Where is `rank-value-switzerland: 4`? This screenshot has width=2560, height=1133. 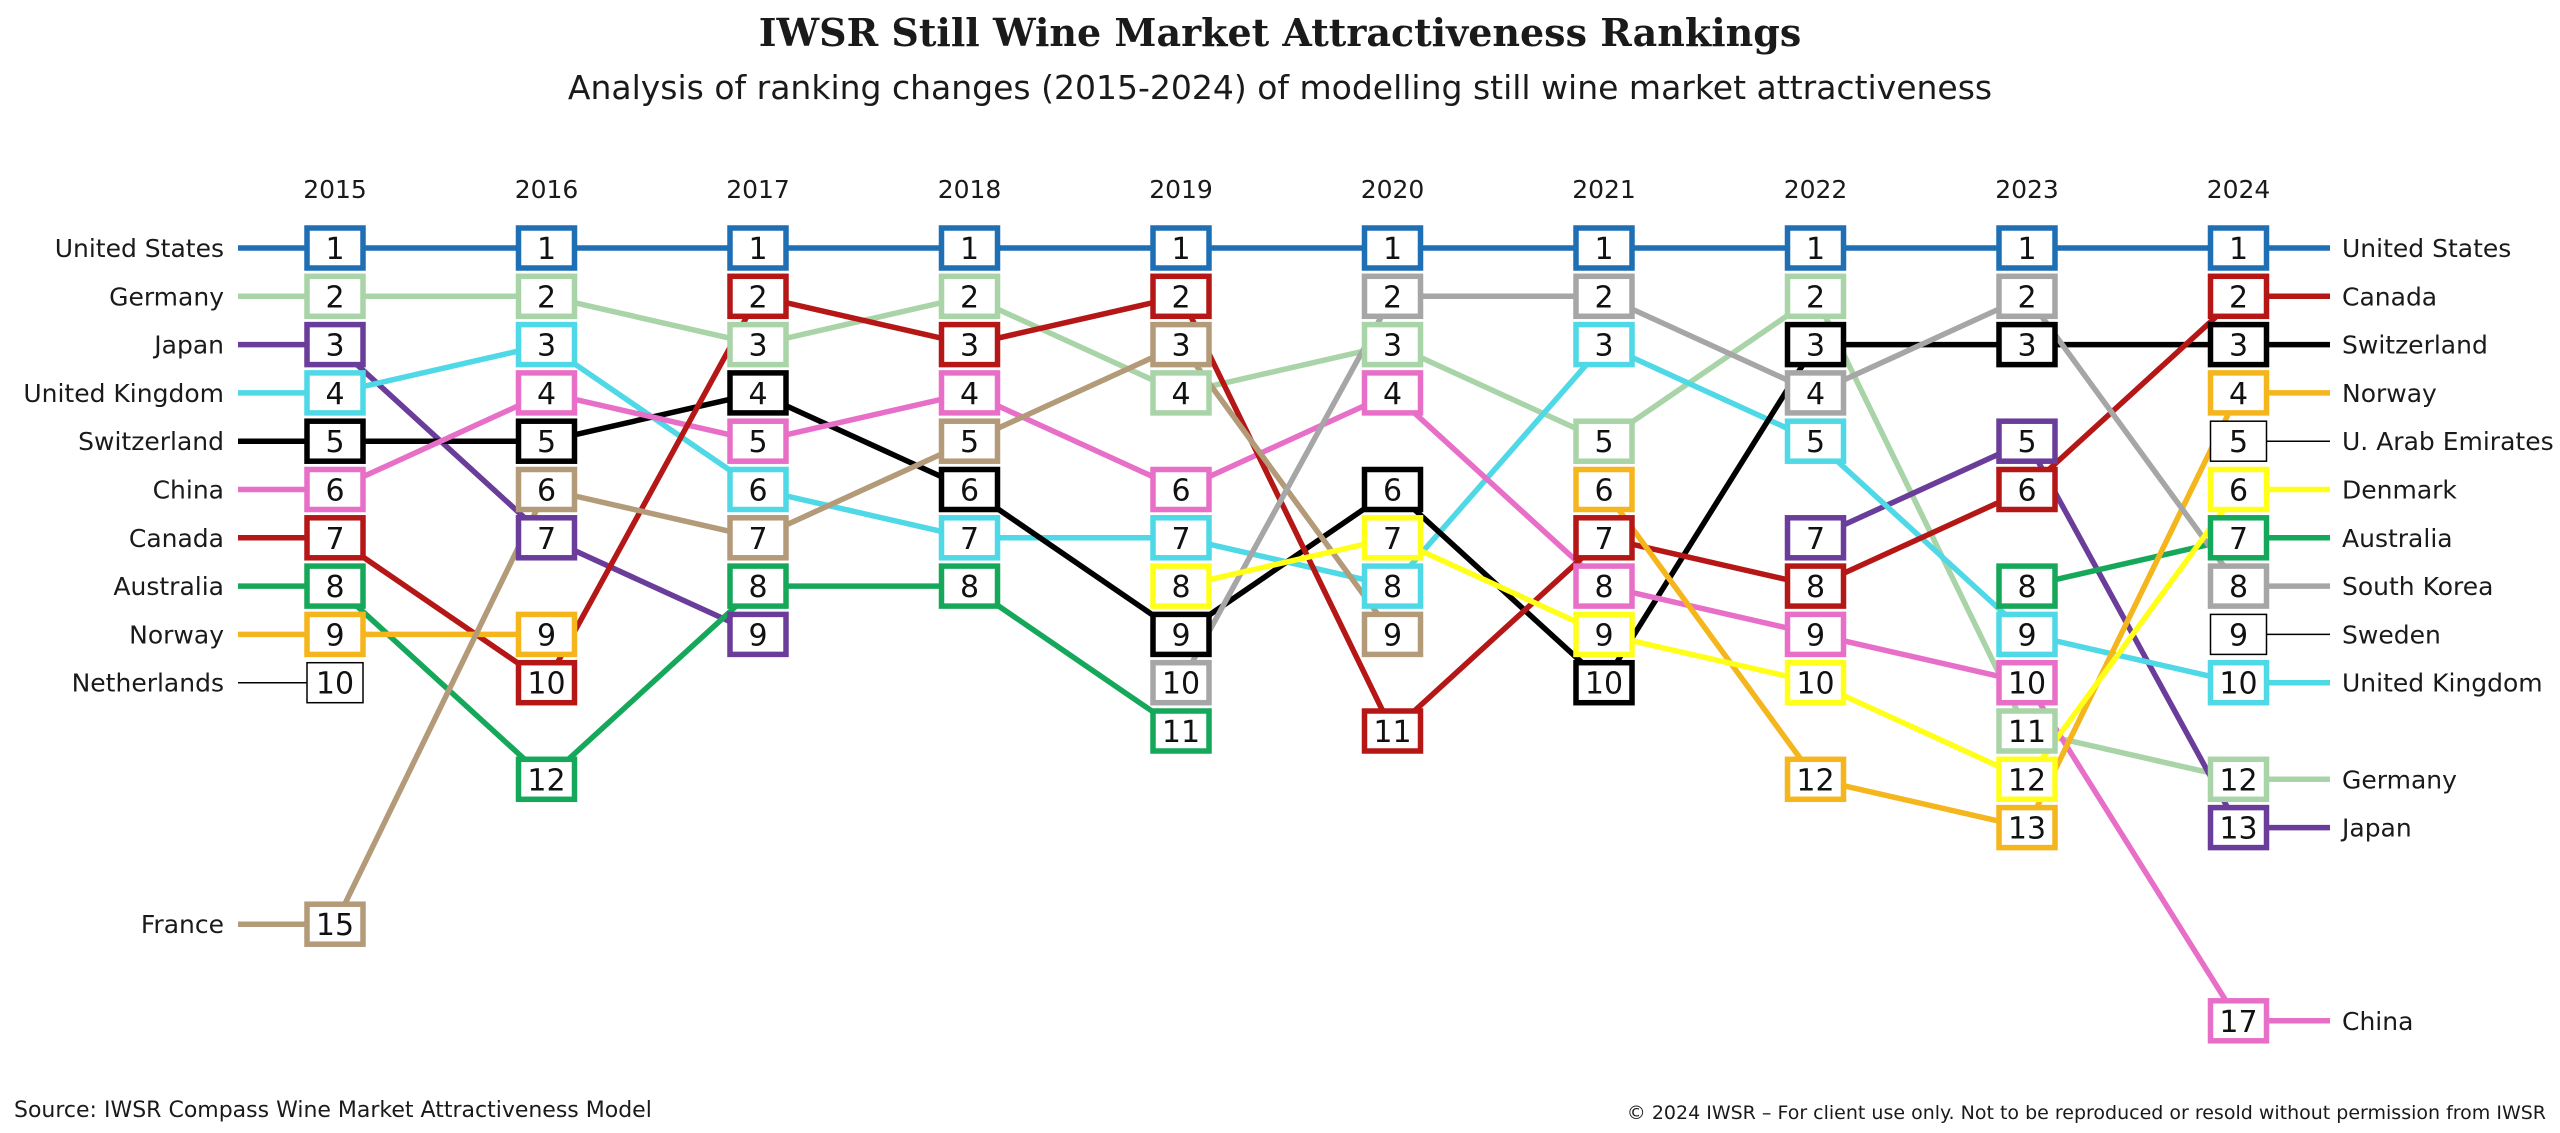 rank-value-switzerland: 4 is located at coordinates (757, 394).